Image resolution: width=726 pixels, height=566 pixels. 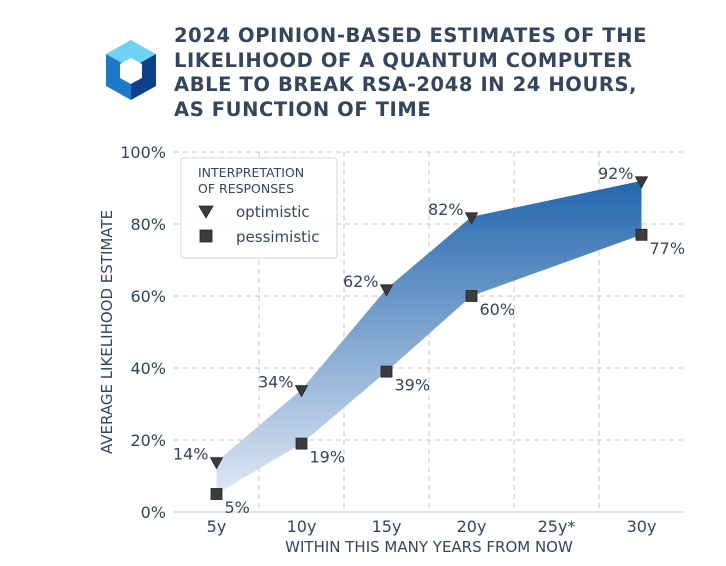 What do you see at coordinates (668, 248) in the screenshot?
I see `pessimistic-value-label: 77%` at bounding box center [668, 248].